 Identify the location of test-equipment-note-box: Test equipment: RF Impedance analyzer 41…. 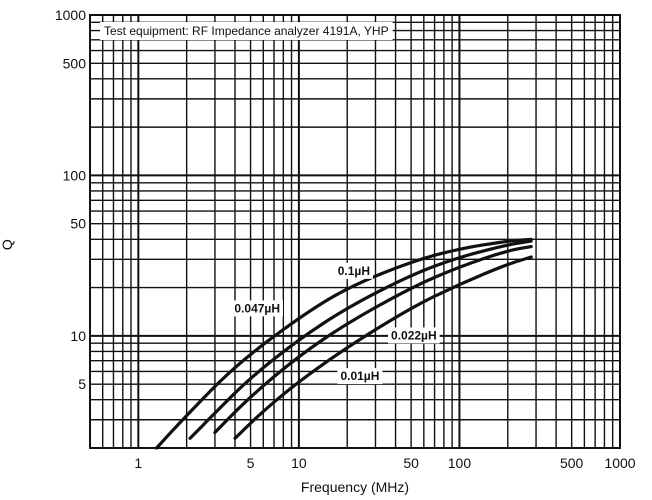
(246, 31).